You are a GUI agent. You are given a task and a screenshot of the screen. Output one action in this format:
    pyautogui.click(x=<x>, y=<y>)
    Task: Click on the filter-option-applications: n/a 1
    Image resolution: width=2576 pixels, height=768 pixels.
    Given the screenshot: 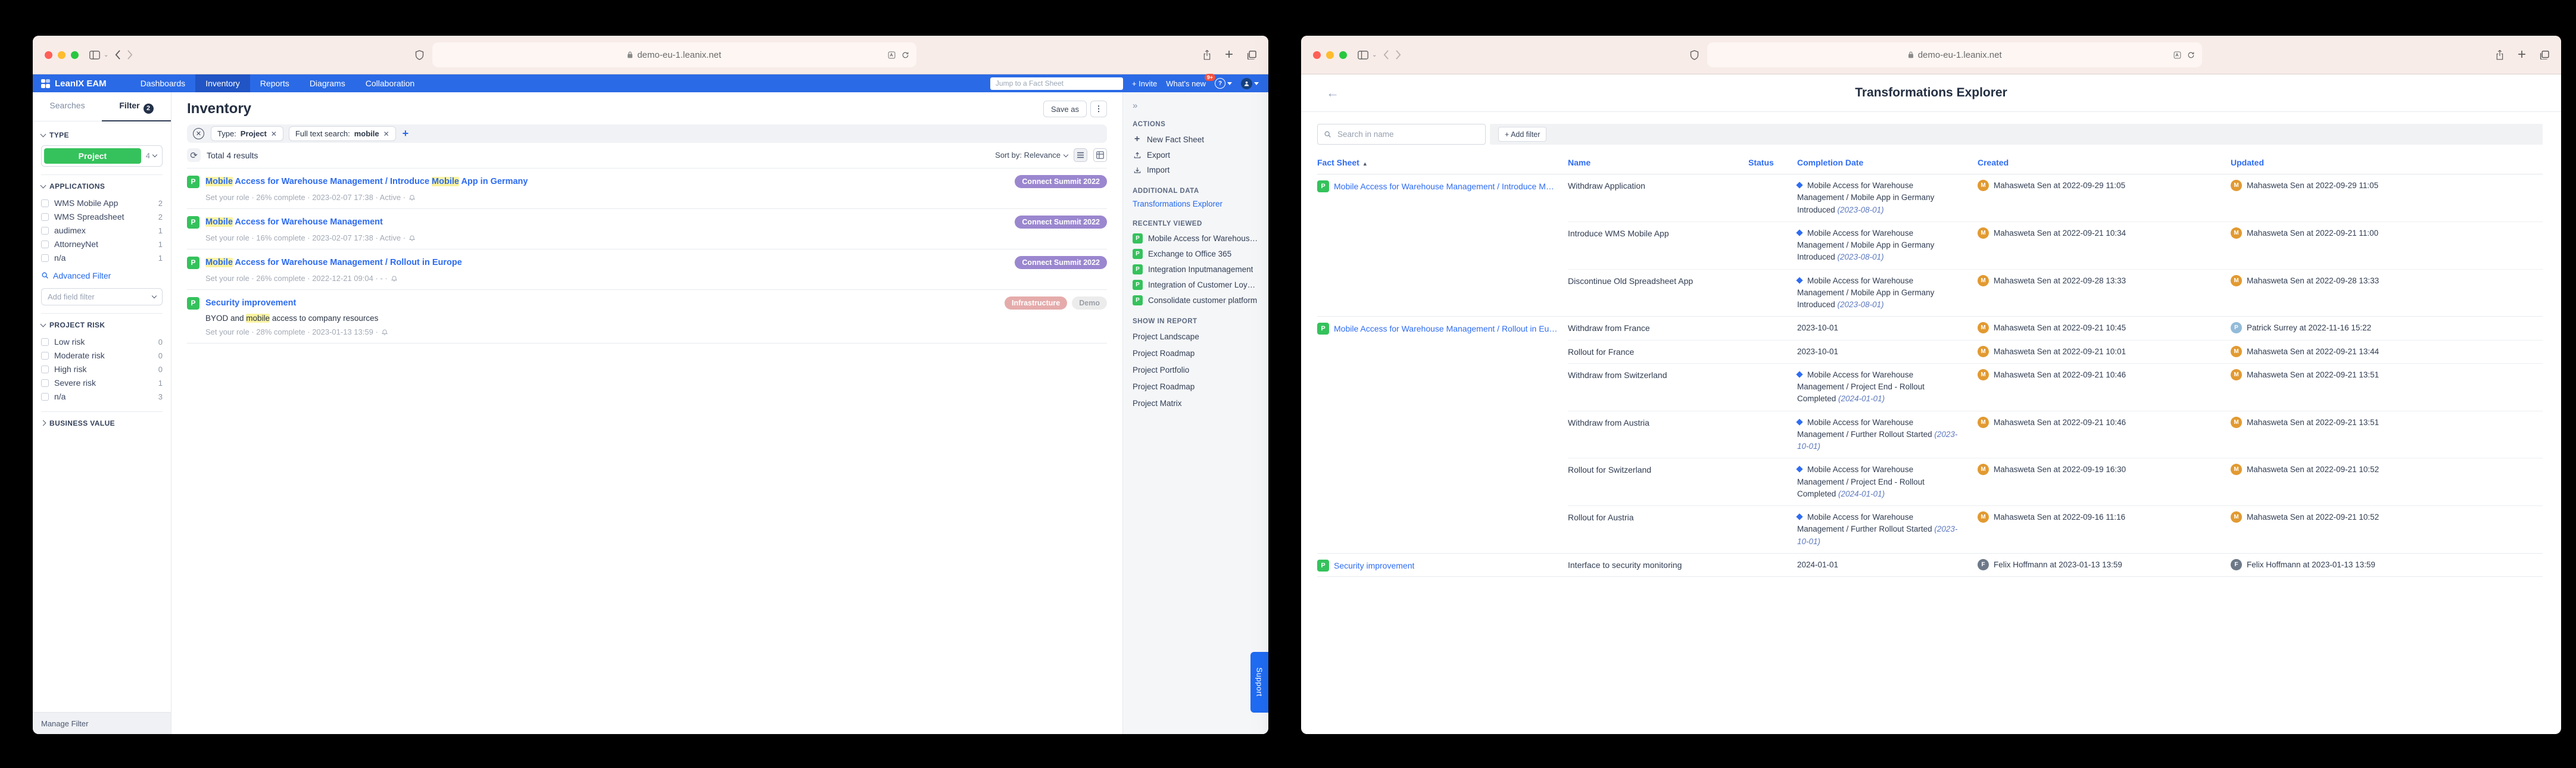 What is the action you would take?
    pyautogui.click(x=102, y=258)
    